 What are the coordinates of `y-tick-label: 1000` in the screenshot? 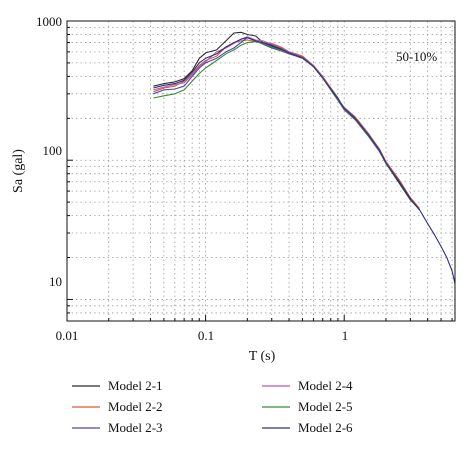 It's located at (49, 21).